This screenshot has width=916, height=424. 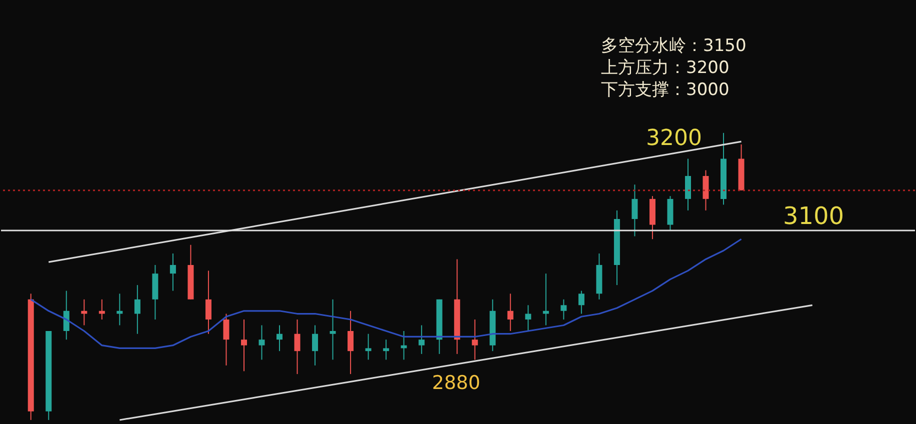 I want to click on text: 下方支撑：3000, so click(x=665, y=90).